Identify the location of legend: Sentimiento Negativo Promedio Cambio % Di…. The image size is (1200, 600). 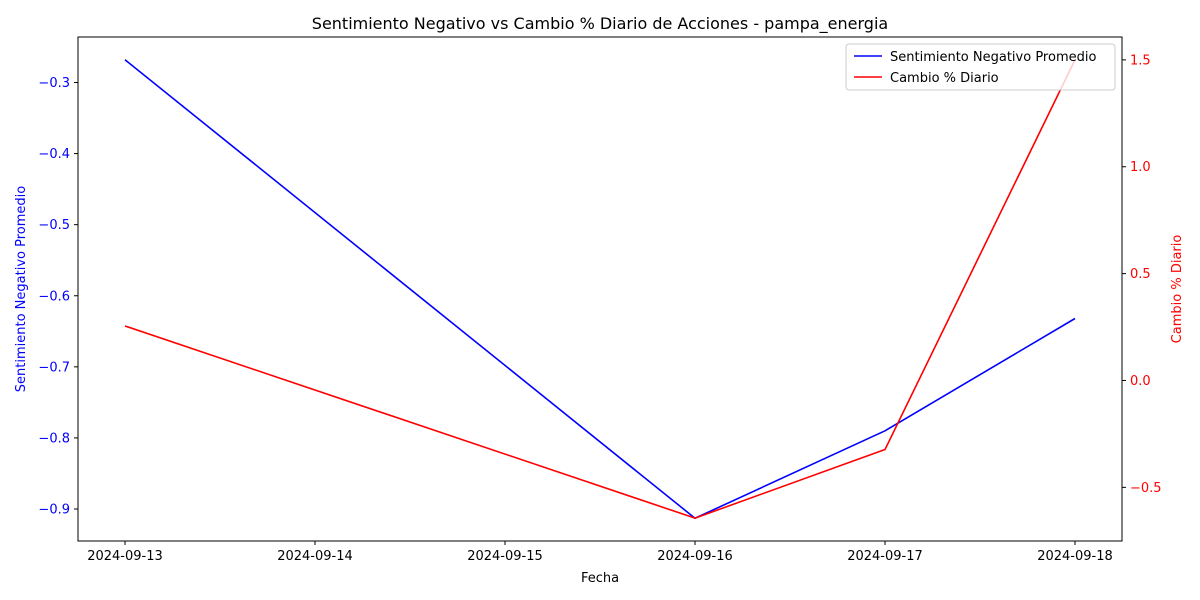
(980, 67).